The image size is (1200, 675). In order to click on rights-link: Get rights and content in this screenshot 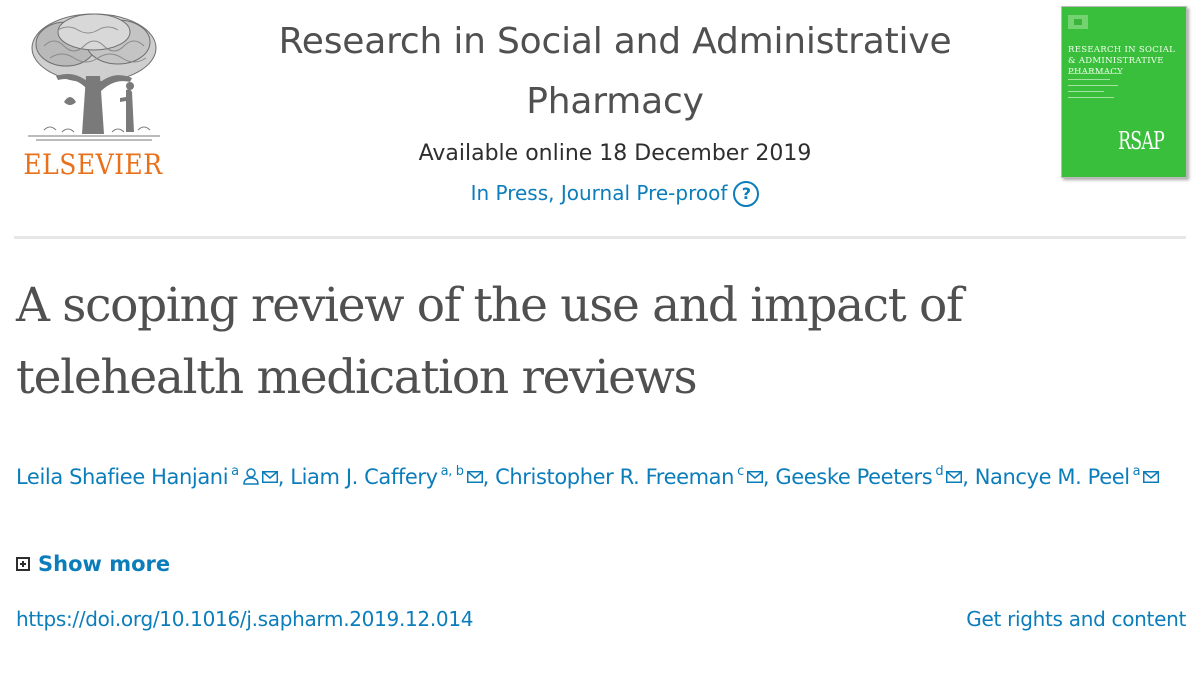, I will do `click(1076, 619)`.